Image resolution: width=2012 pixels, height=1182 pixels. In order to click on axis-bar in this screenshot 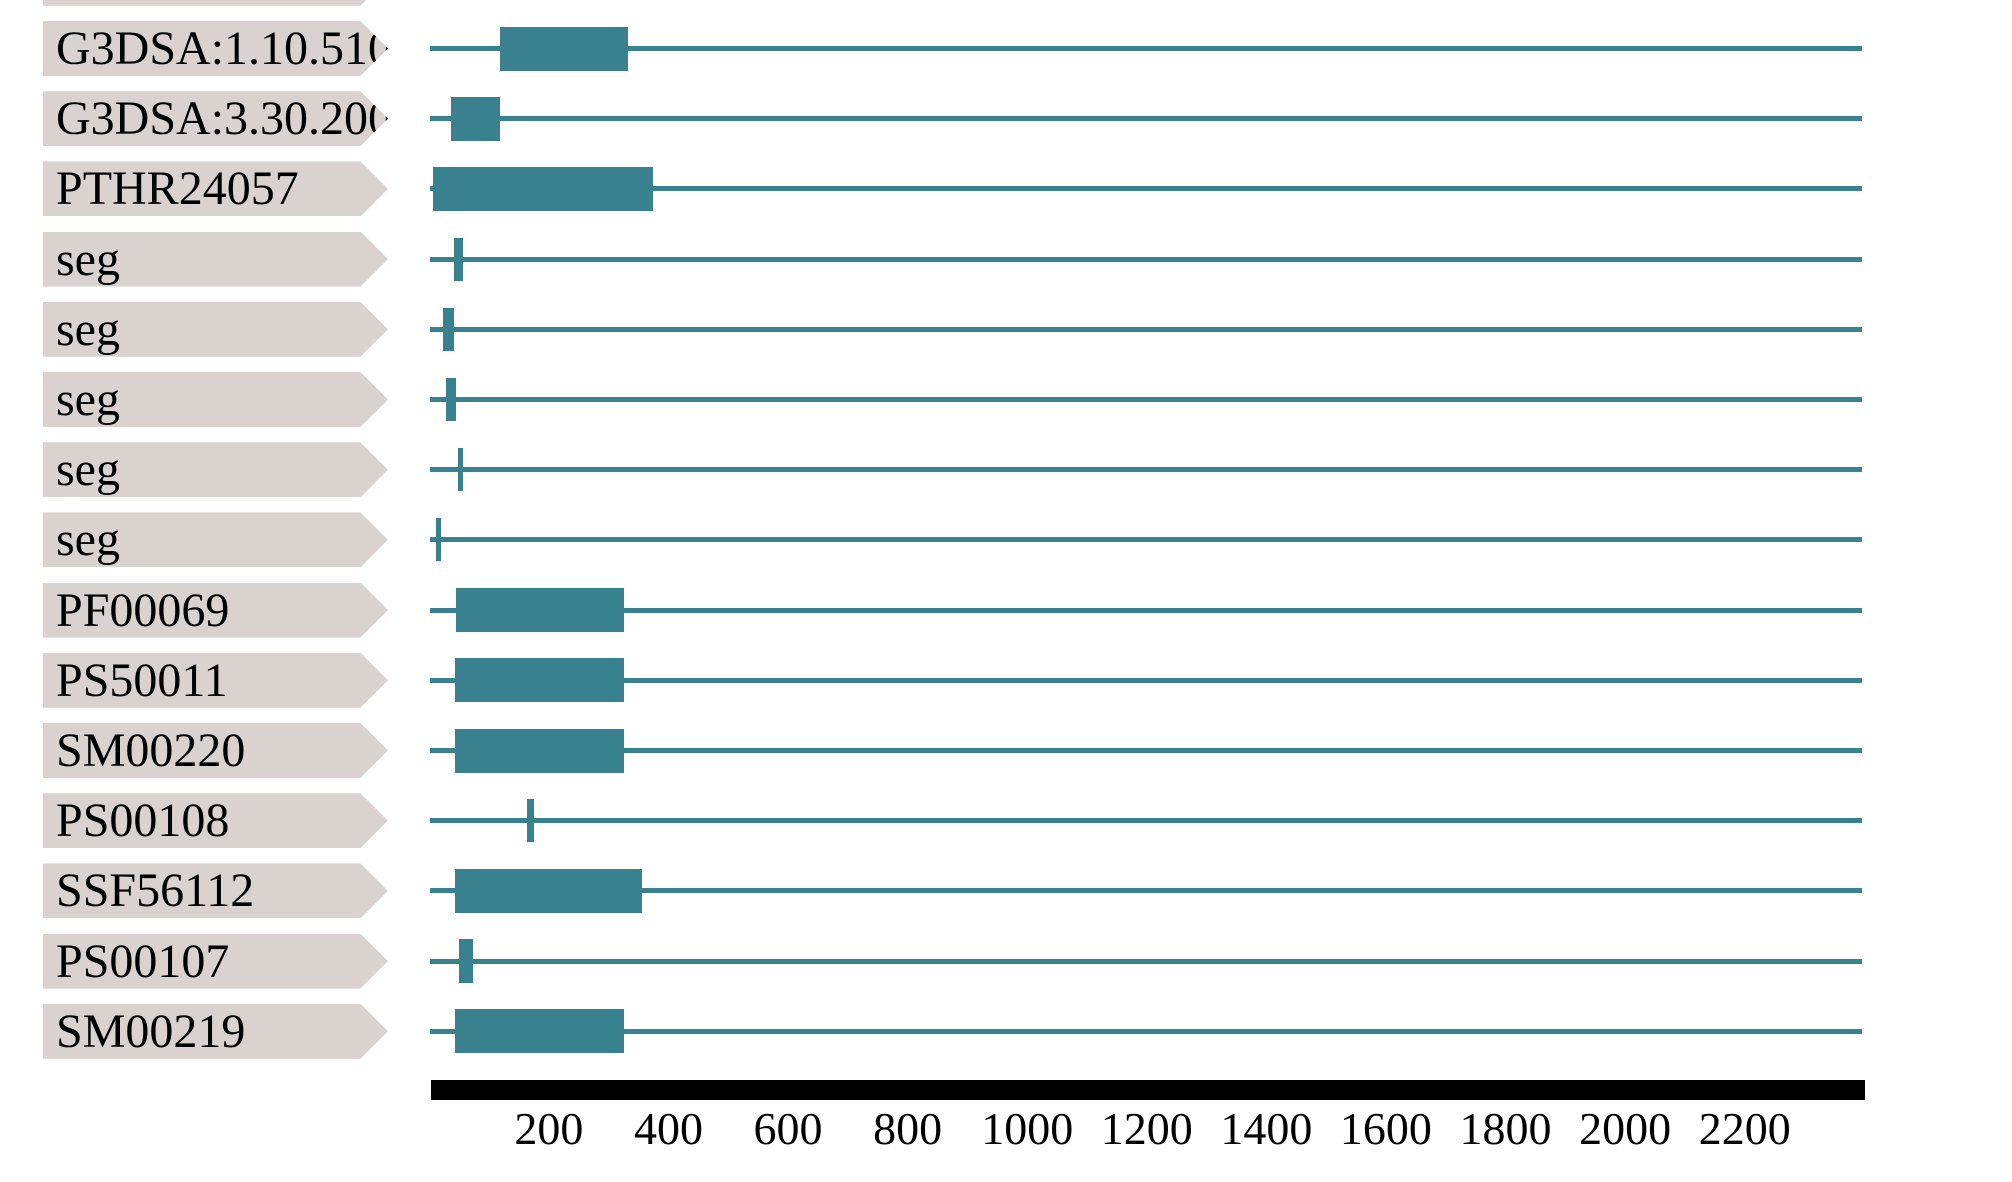, I will do `click(1148, 1090)`.